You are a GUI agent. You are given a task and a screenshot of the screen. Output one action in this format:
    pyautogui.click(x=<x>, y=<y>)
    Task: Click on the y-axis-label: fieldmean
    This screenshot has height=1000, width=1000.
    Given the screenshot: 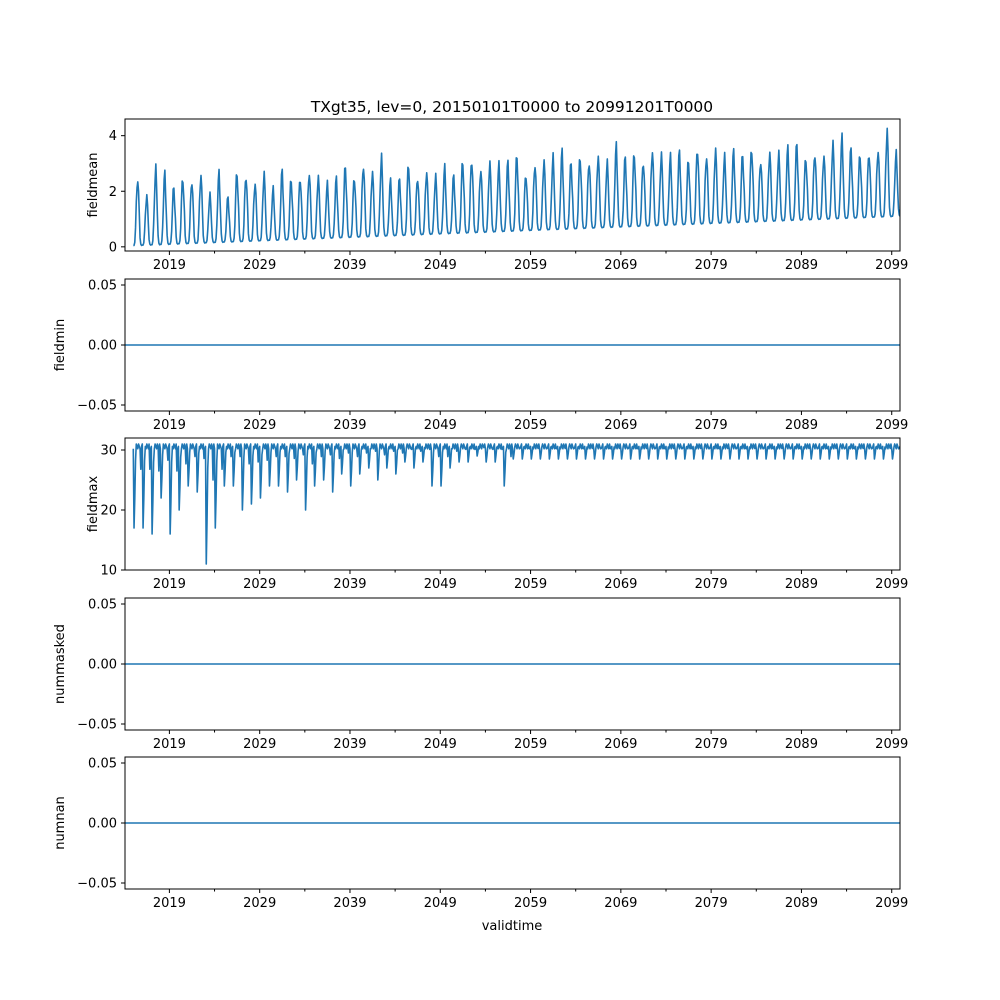 What is the action you would take?
    pyautogui.click(x=93, y=185)
    